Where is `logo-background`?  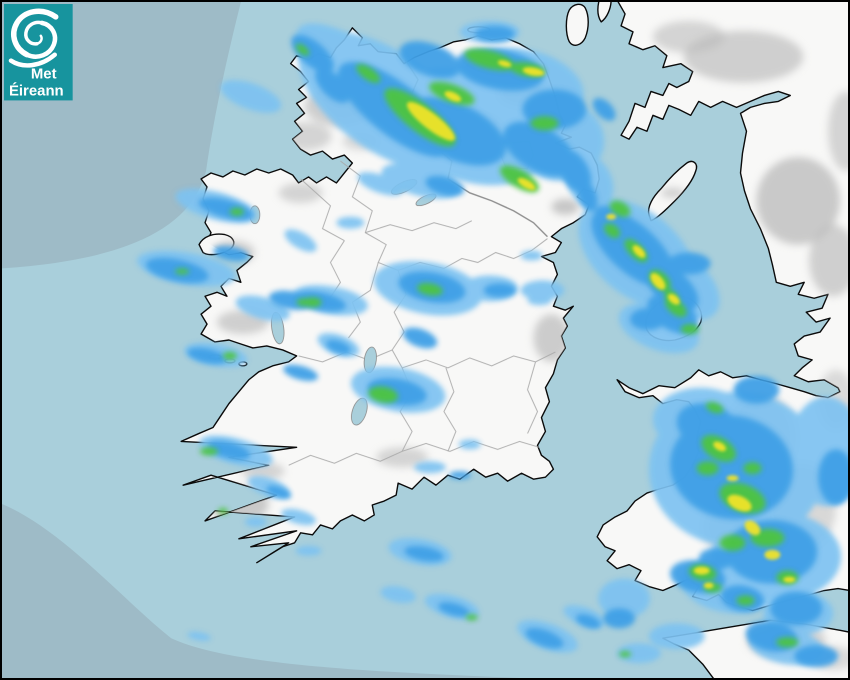
logo-background is located at coordinates (38, 52).